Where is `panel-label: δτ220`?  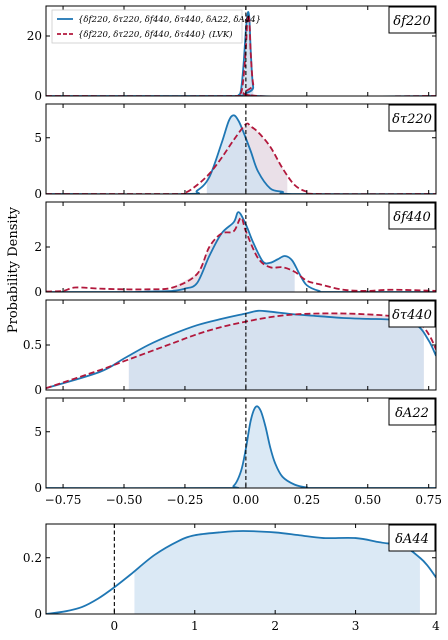 panel-label: δτ220 is located at coordinates (412, 119).